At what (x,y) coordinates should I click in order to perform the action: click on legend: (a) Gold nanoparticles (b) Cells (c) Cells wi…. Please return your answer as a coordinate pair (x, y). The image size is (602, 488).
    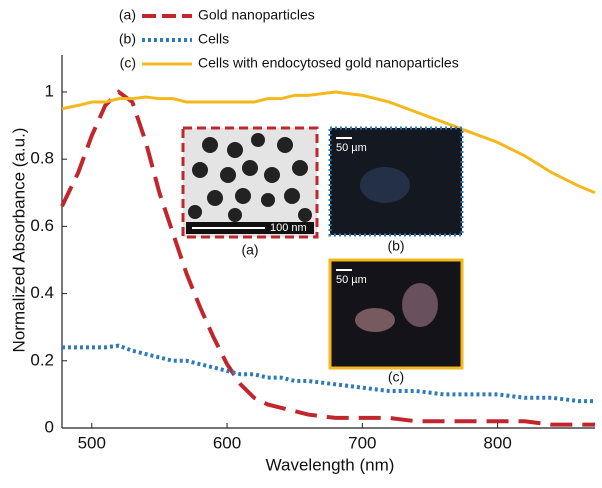
    Looking at the image, I should click on (289, 39).